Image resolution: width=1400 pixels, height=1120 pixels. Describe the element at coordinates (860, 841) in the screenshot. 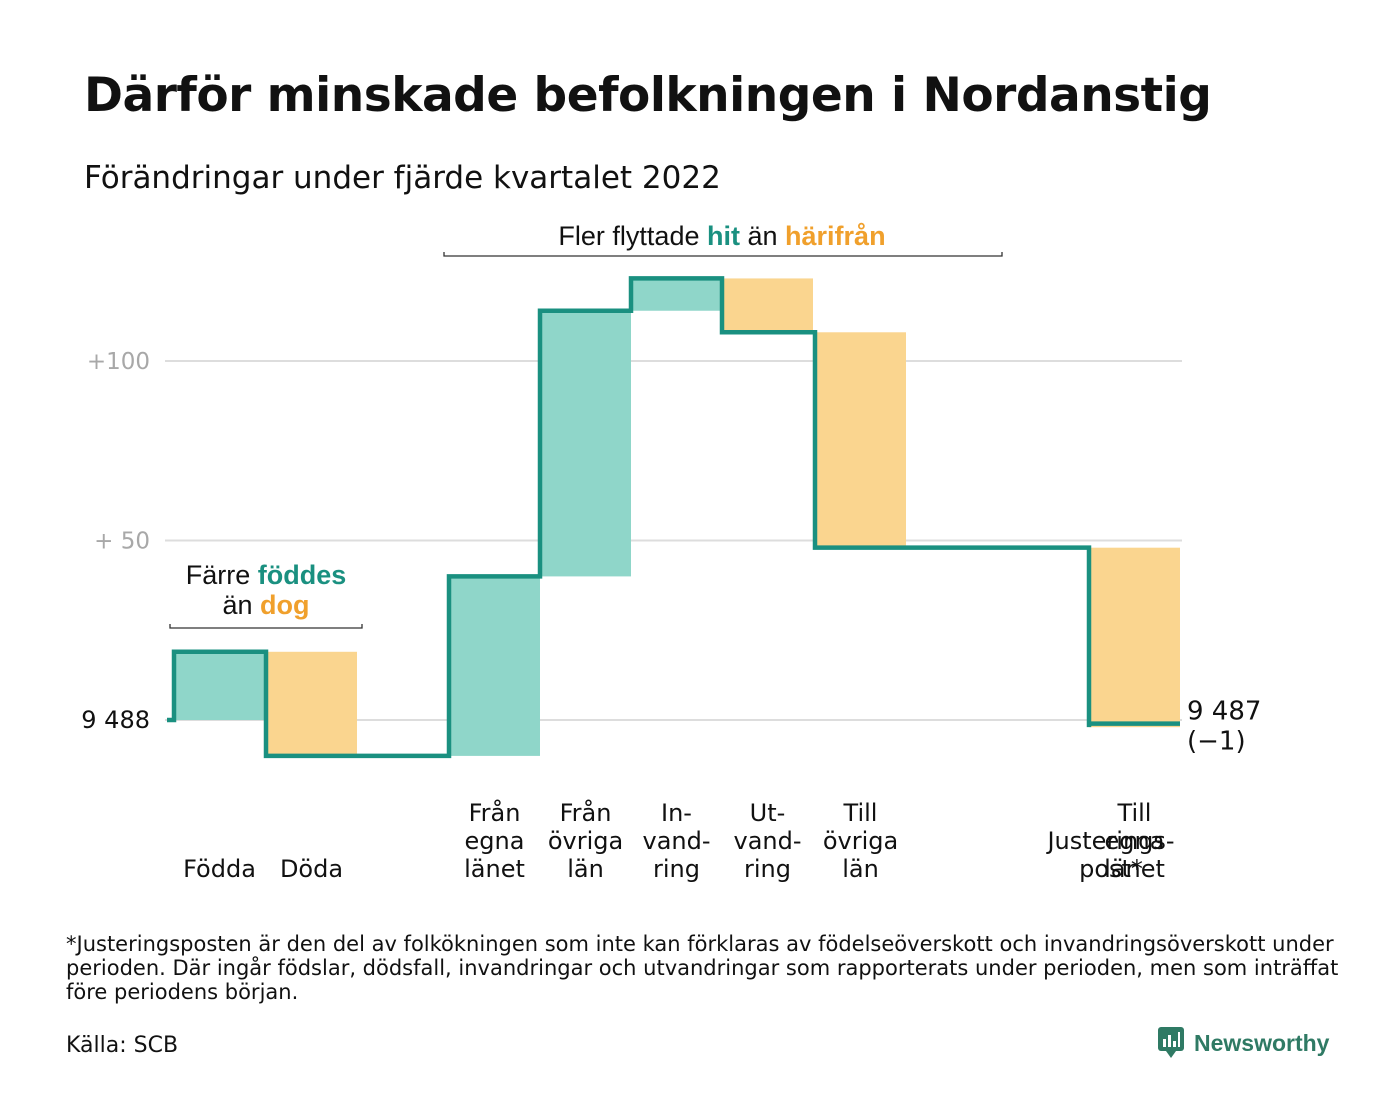

I see `x-category-label: Till övriga län` at that location.